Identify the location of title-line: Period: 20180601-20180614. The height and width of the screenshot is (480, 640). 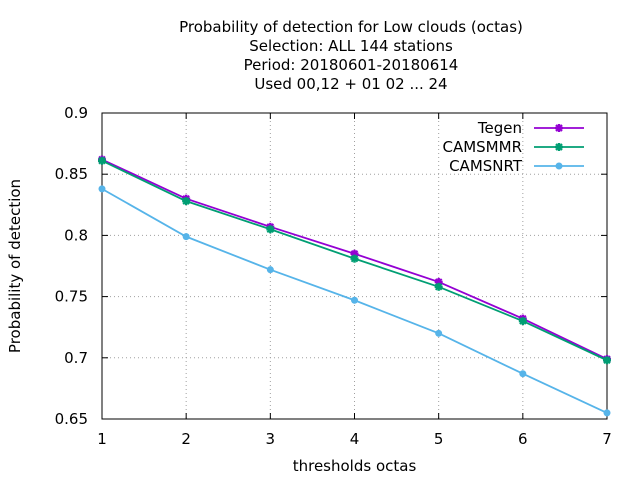
(351, 65).